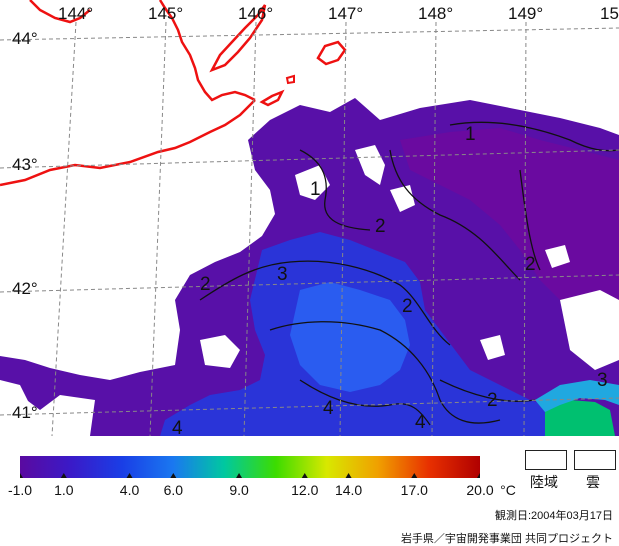  I want to click on coastline-north, so click(60, 12).